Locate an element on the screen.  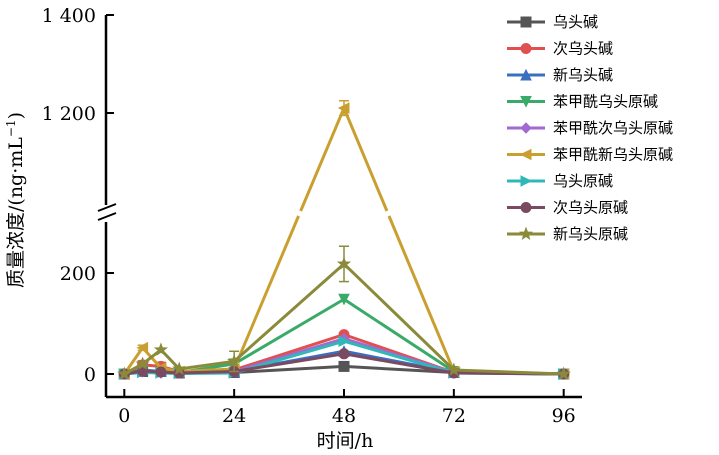
y-axis-title-close: ) is located at coordinates (16, 115).